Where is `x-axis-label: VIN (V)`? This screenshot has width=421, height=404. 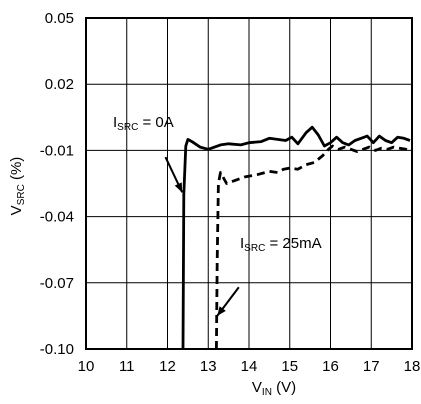
x-axis-label: VIN (V) is located at coordinates (274, 388).